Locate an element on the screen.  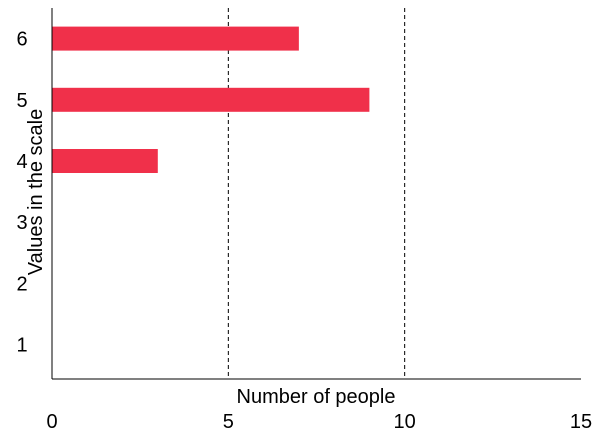
y-tick-labels: 1 2 3 4 5 6 is located at coordinates (21, 193).